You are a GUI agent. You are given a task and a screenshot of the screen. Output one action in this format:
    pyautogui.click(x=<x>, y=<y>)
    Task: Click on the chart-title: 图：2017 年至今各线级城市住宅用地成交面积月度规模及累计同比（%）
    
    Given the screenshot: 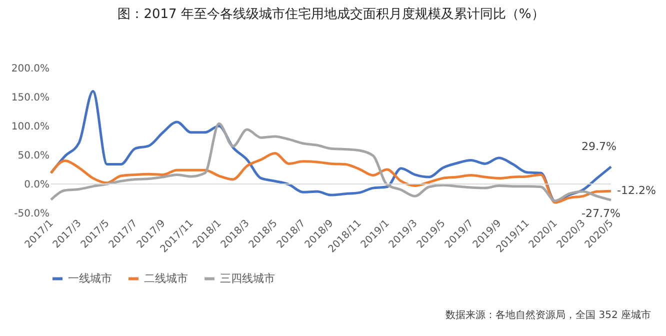 What is the action you would take?
    pyautogui.click(x=331, y=14)
    